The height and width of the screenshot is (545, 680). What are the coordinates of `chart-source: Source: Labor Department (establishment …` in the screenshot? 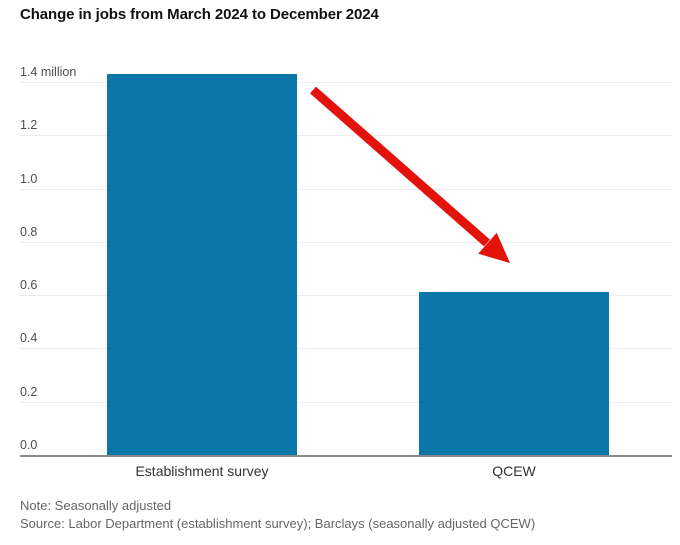 It's located at (278, 523).